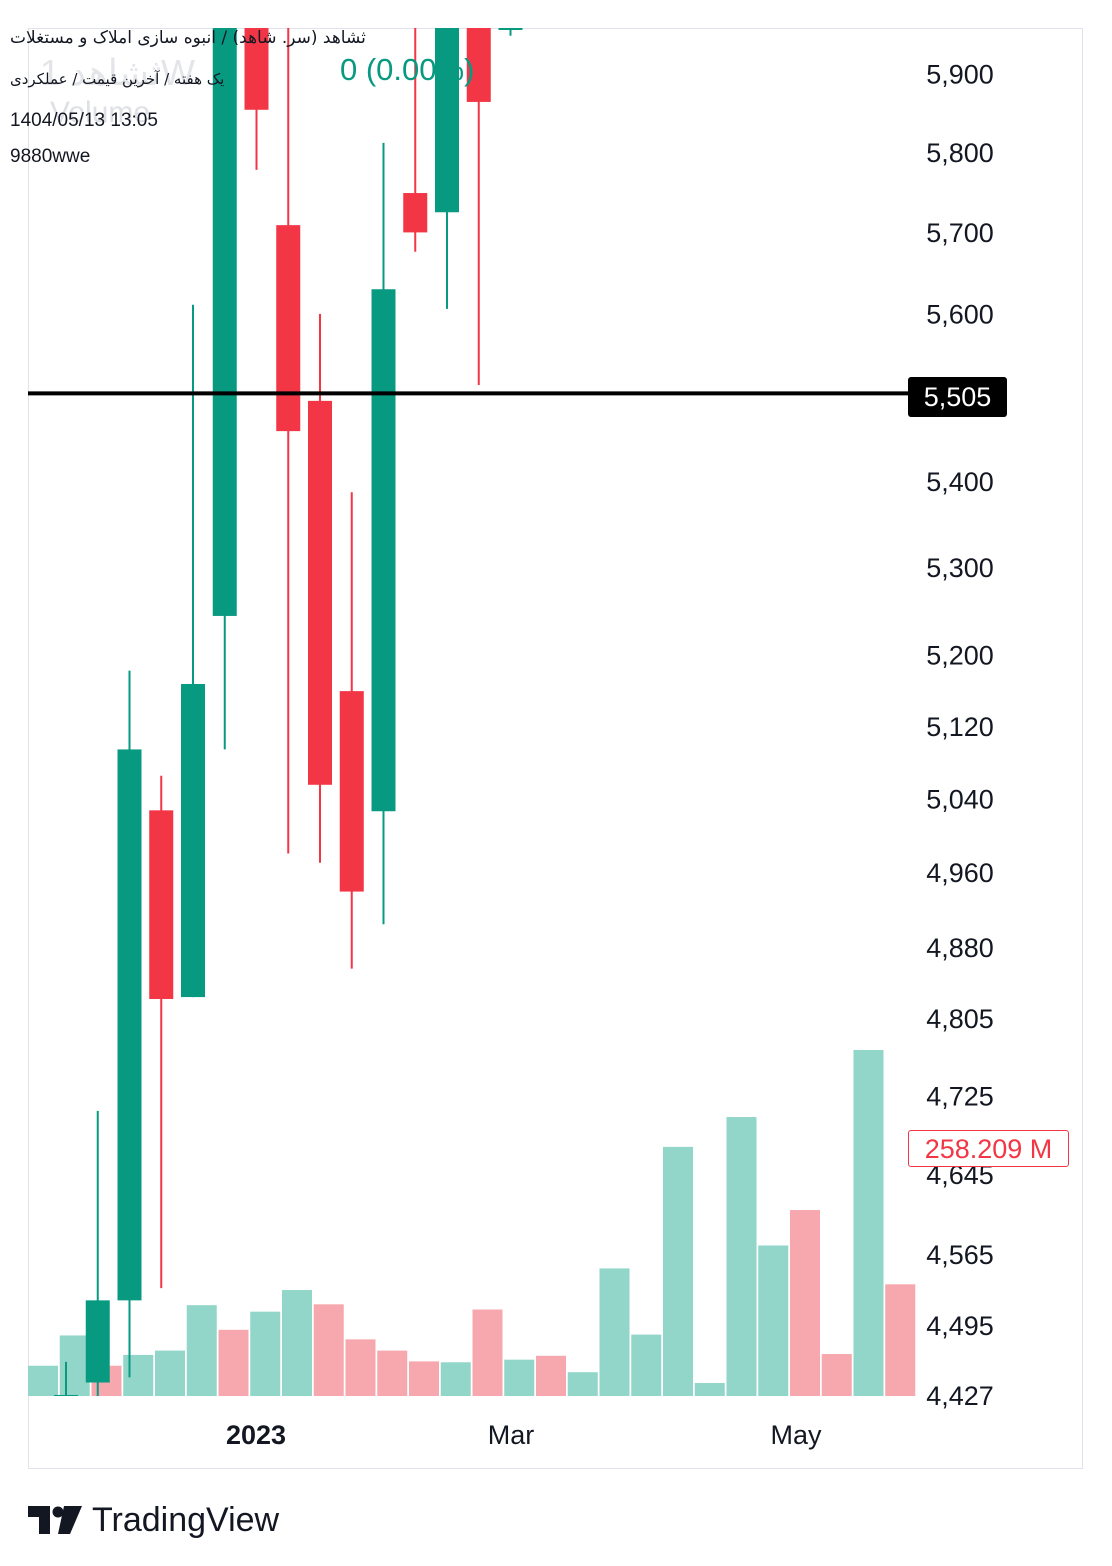 Image resolution: width=1112 pixels, height=1566 pixels. What do you see at coordinates (960, 233) in the screenshot?
I see `y-tick-label: 5,700` at bounding box center [960, 233].